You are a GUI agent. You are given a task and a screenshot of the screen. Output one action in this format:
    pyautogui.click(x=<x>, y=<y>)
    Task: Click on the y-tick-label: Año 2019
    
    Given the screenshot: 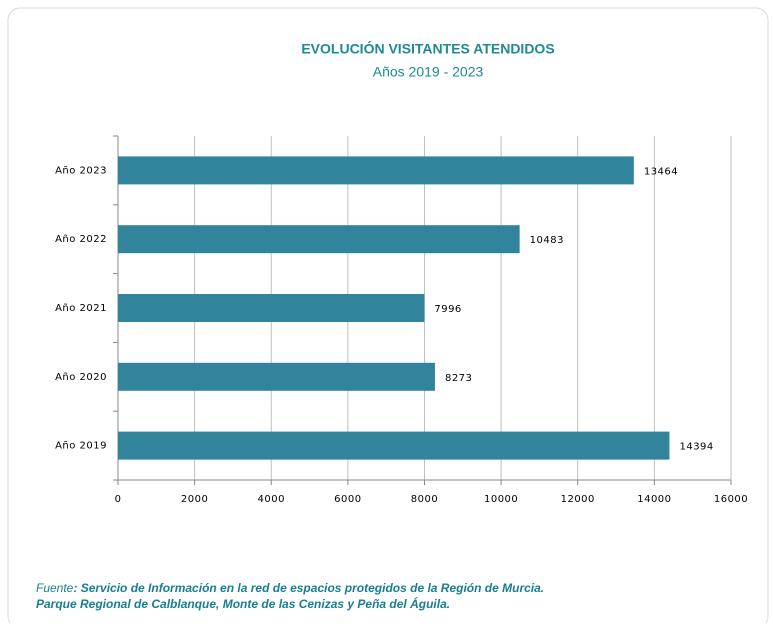 What is the action you would take?
    pyautogui.click(x=81, y=446)
    